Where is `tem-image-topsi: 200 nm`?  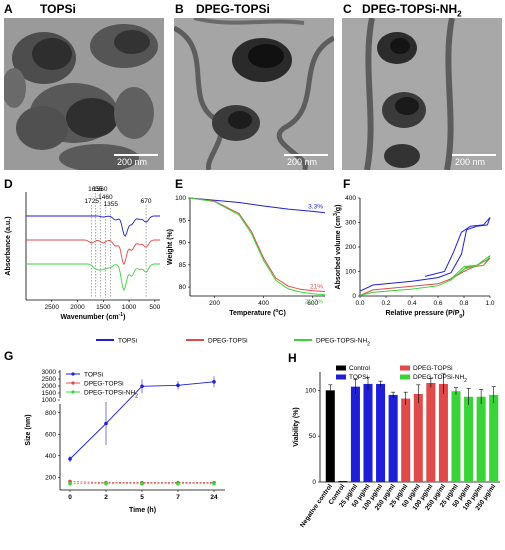
tem-image-topsi: 200 nm is located at coordinates (84, 94).